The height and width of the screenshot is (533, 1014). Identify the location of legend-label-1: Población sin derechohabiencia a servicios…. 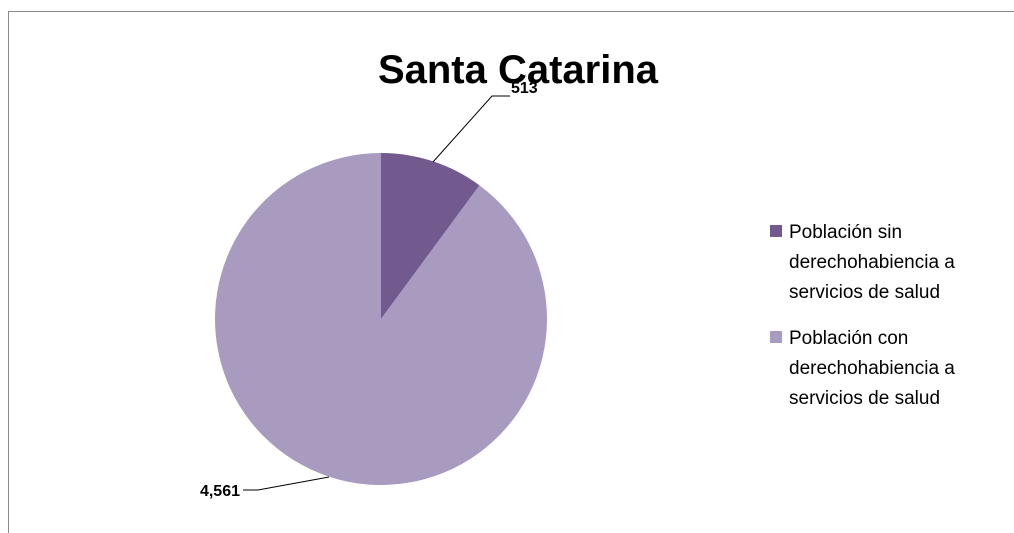
(872, 262).